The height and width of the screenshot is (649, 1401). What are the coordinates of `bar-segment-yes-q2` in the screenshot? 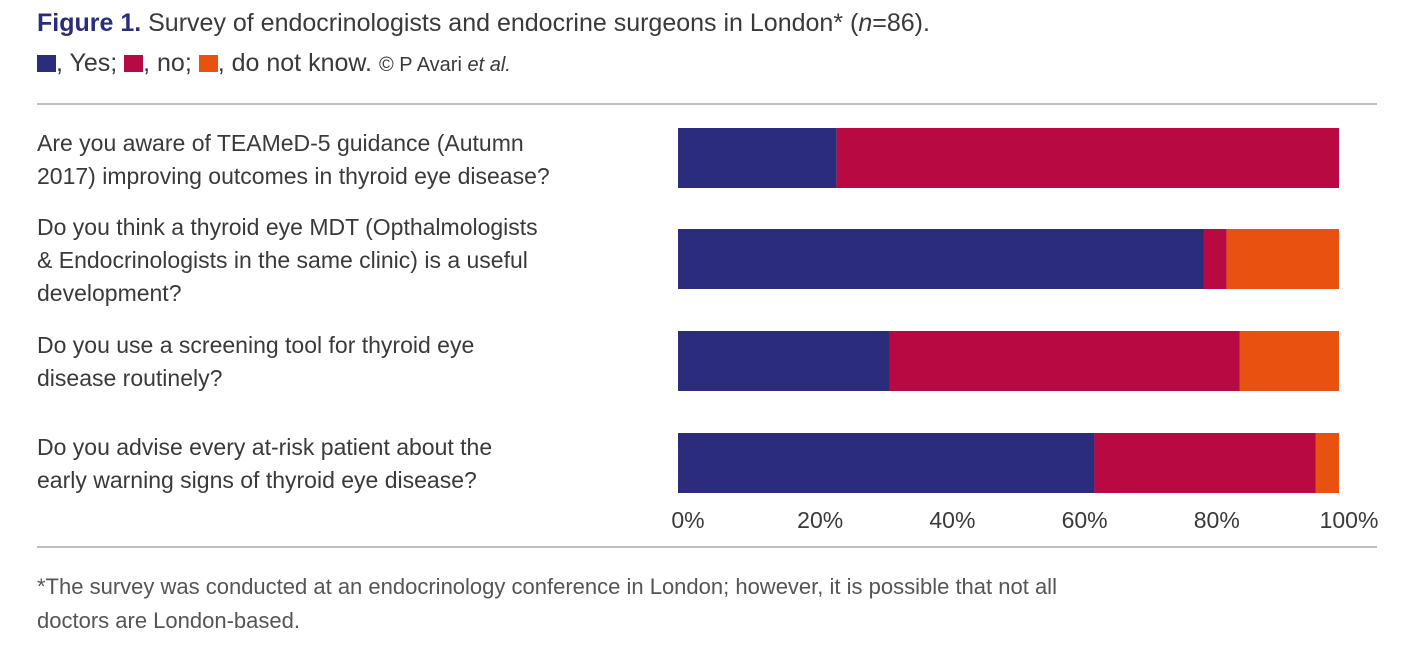 It's located at (941, 259).